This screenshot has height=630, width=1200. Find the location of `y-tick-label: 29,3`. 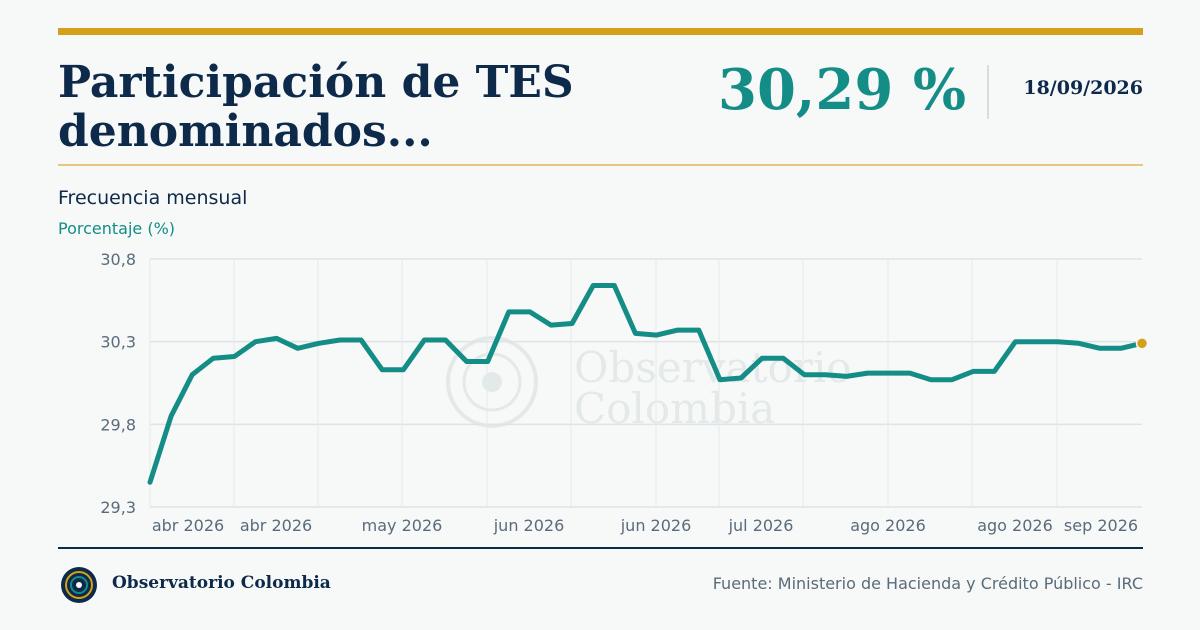

y-tick-label: 29,3 is located at coordinates (118, 507).